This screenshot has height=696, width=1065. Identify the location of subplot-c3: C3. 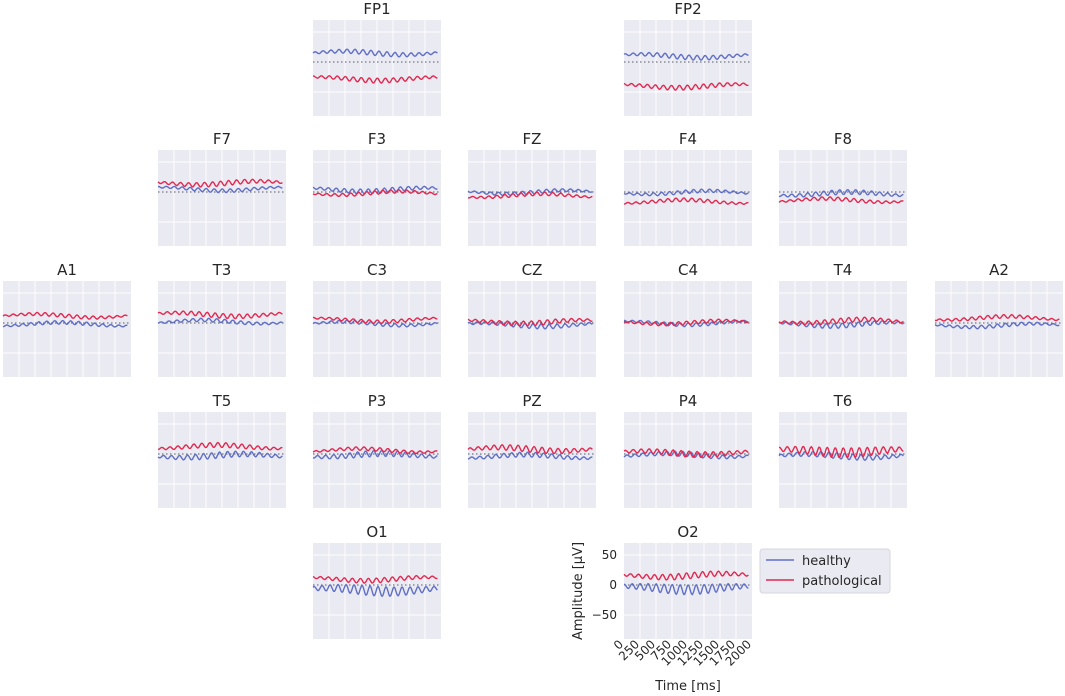
(376, 319).